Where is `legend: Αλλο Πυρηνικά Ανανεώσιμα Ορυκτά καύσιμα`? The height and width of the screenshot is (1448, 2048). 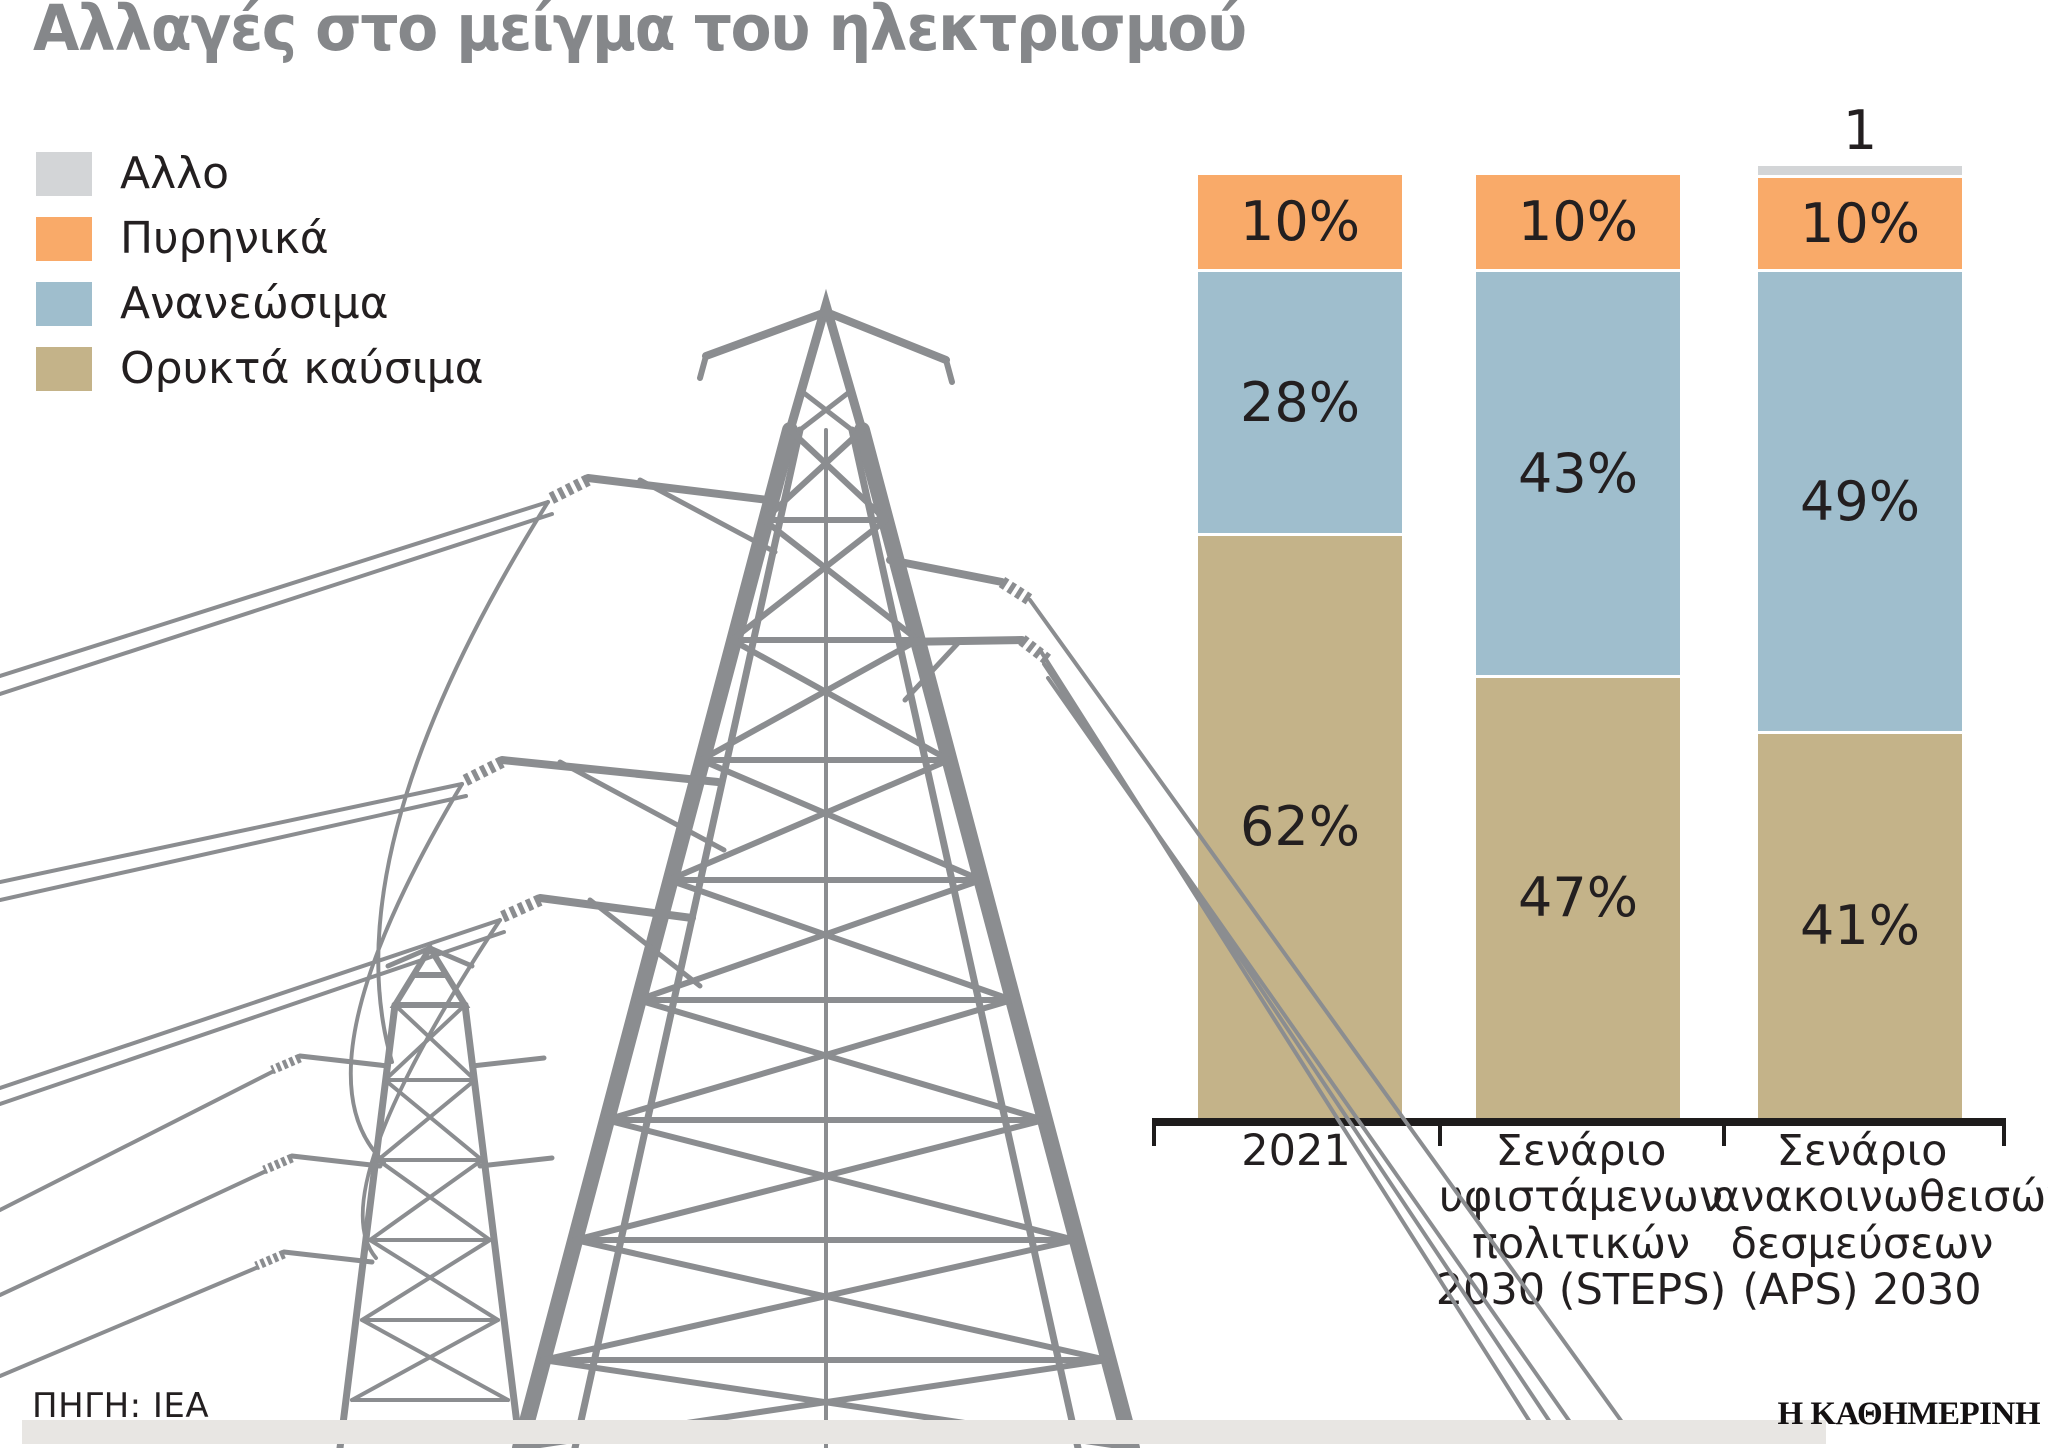
legend: Αλλο Πυρηνικά Ανανεώσιμα Ορυκτά καύσιμα is located at coordinates (260, 282).